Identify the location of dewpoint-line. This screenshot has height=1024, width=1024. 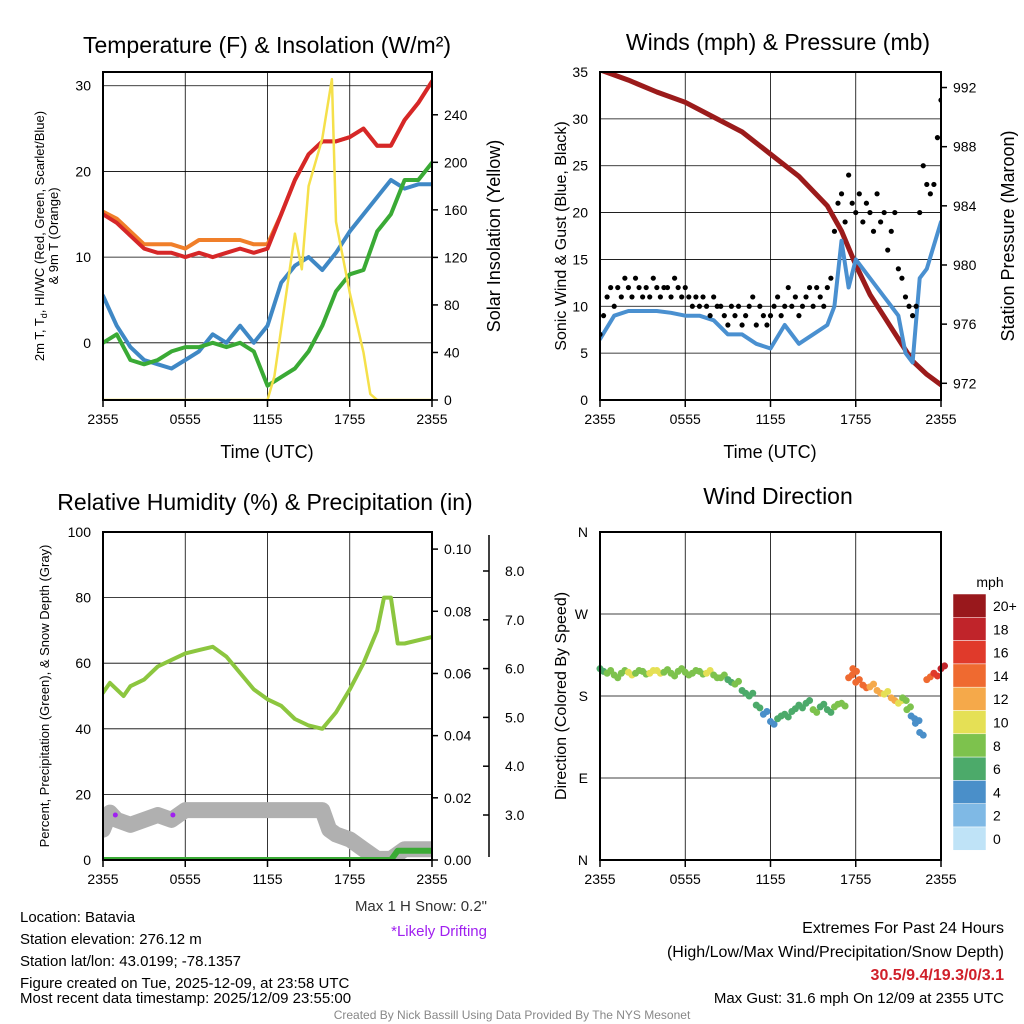
(267, 274).